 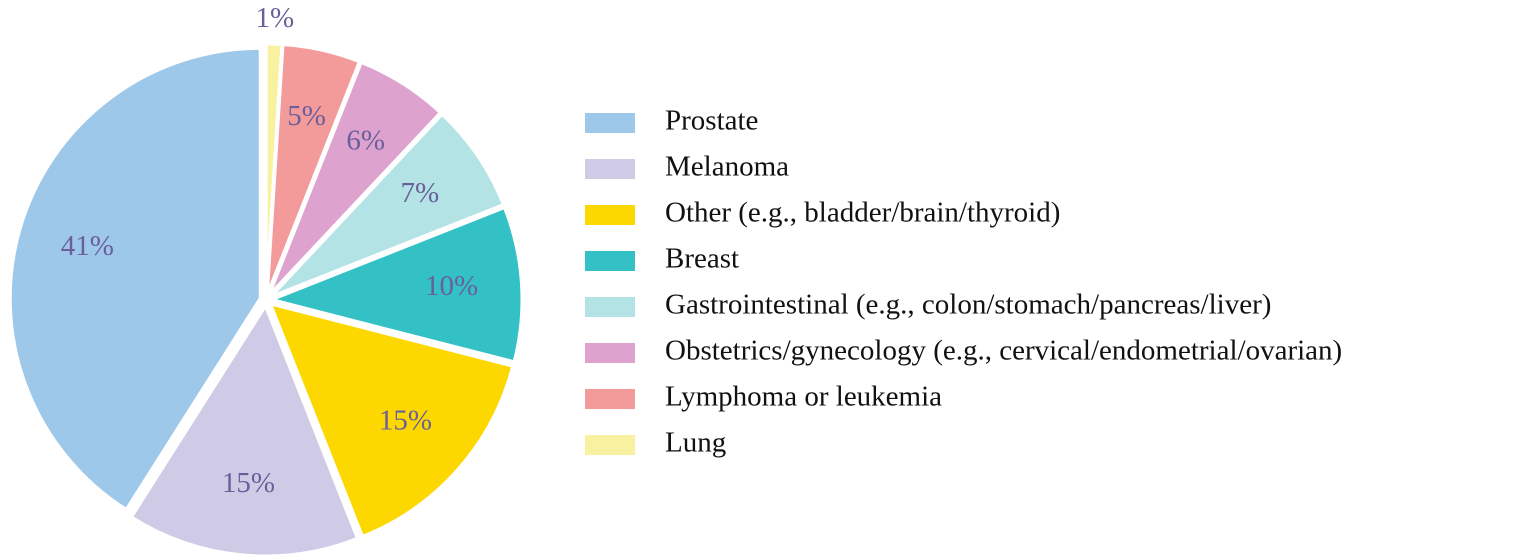 What do you see at coordinates (702, 259) in the screenshot?
I see `legend-label: Breast` at bounding box center [702, 259].